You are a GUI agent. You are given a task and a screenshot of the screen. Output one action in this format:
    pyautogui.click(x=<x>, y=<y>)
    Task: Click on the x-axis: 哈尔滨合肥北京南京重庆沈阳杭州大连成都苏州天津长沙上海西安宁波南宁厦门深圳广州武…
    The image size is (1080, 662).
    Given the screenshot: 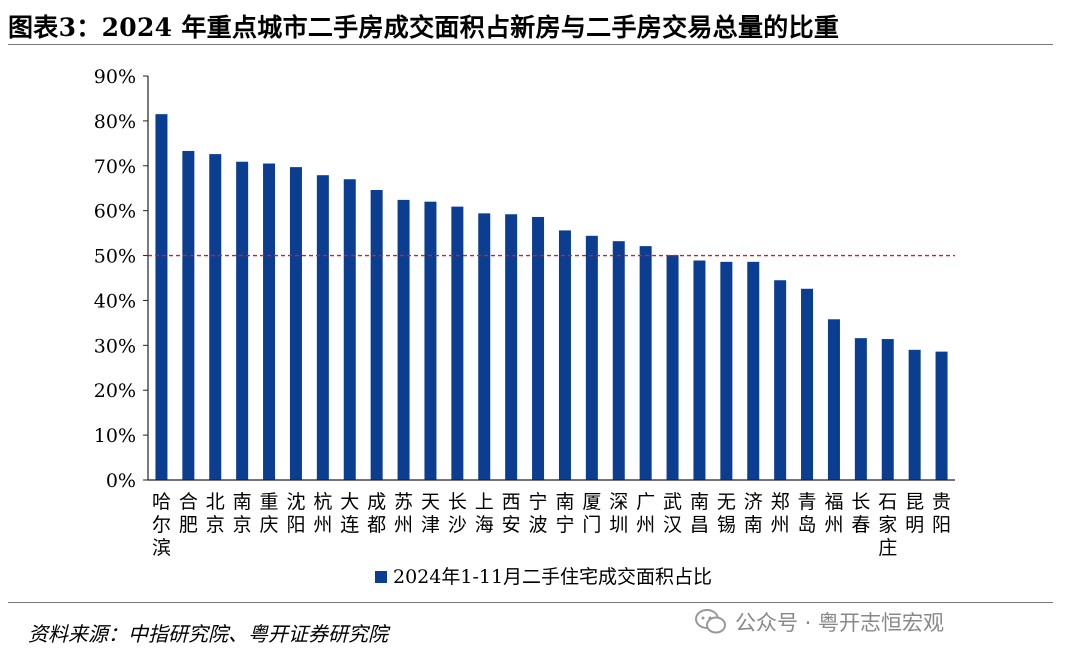 What is the action you would take?
    pyautogui.click(x=551, y=519)
    